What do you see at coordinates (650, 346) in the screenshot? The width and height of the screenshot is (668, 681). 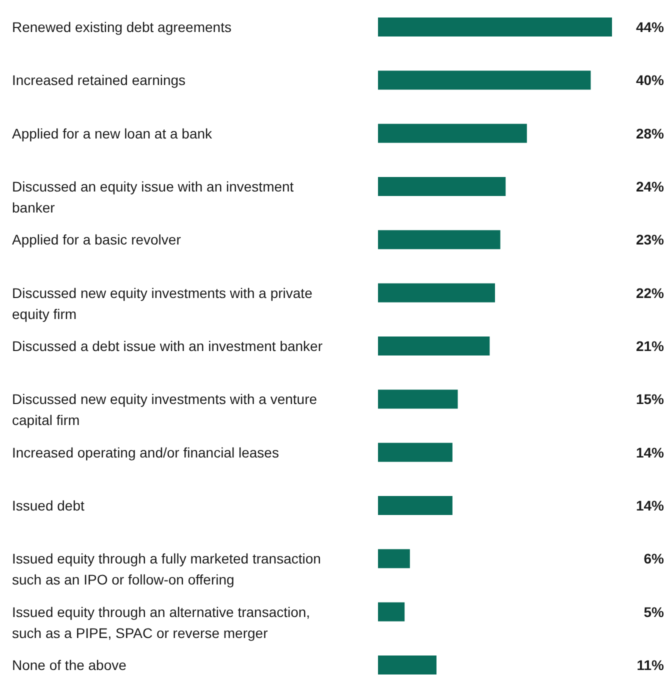 I see `data-label: 21%` at bounding box center [650, 346].